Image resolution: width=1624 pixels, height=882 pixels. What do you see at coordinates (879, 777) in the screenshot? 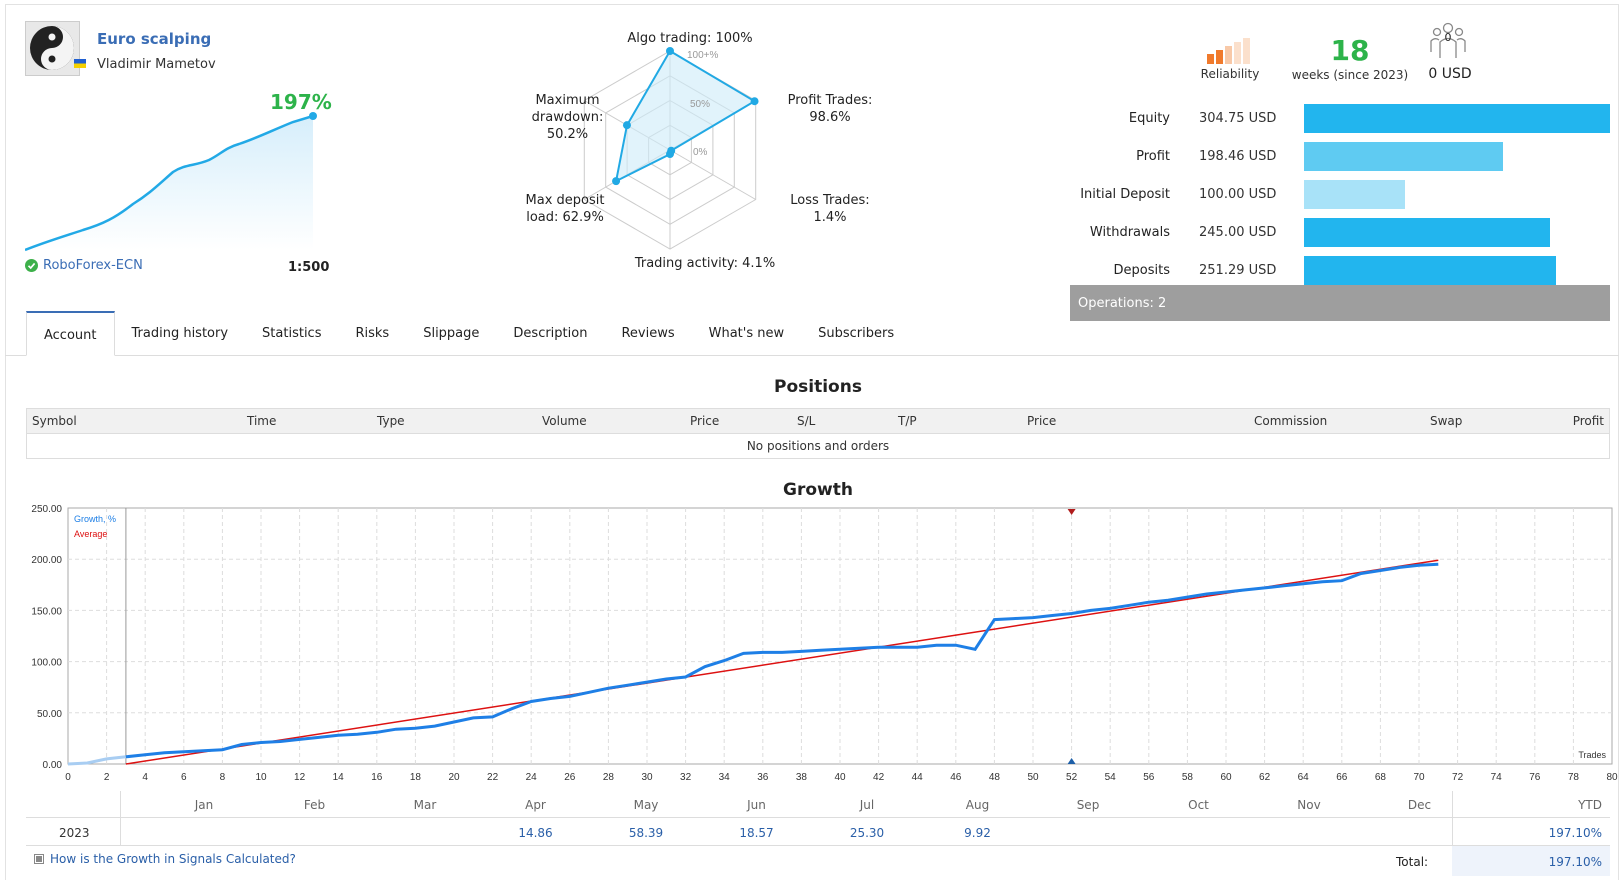
I see `x-tick-label: 42` at bounding box center [879, 777].